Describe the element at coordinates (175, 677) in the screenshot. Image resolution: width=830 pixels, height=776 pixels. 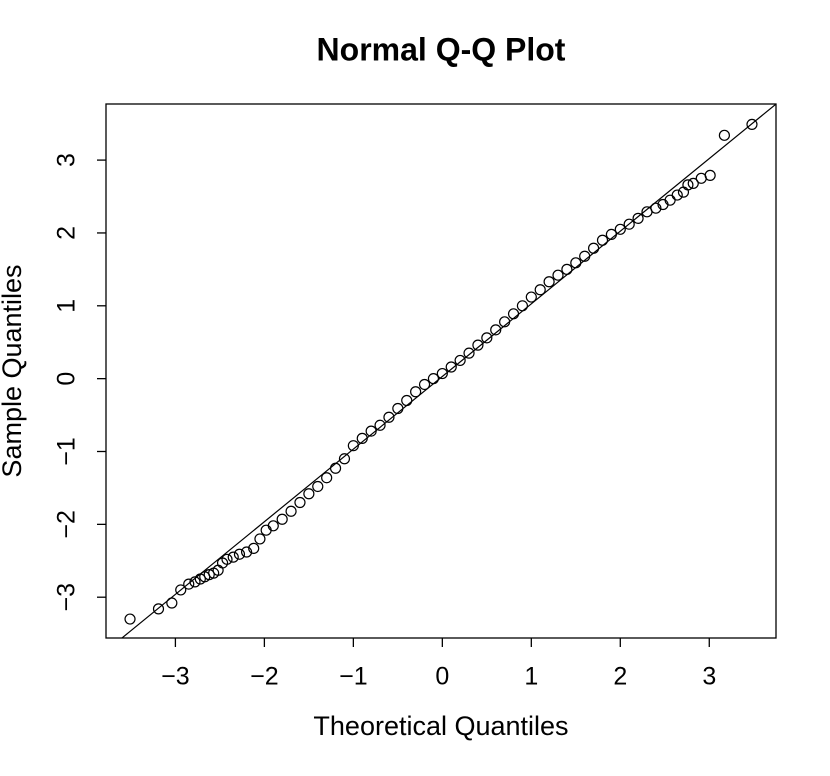
I see `x-tick-label: −3` at that location.